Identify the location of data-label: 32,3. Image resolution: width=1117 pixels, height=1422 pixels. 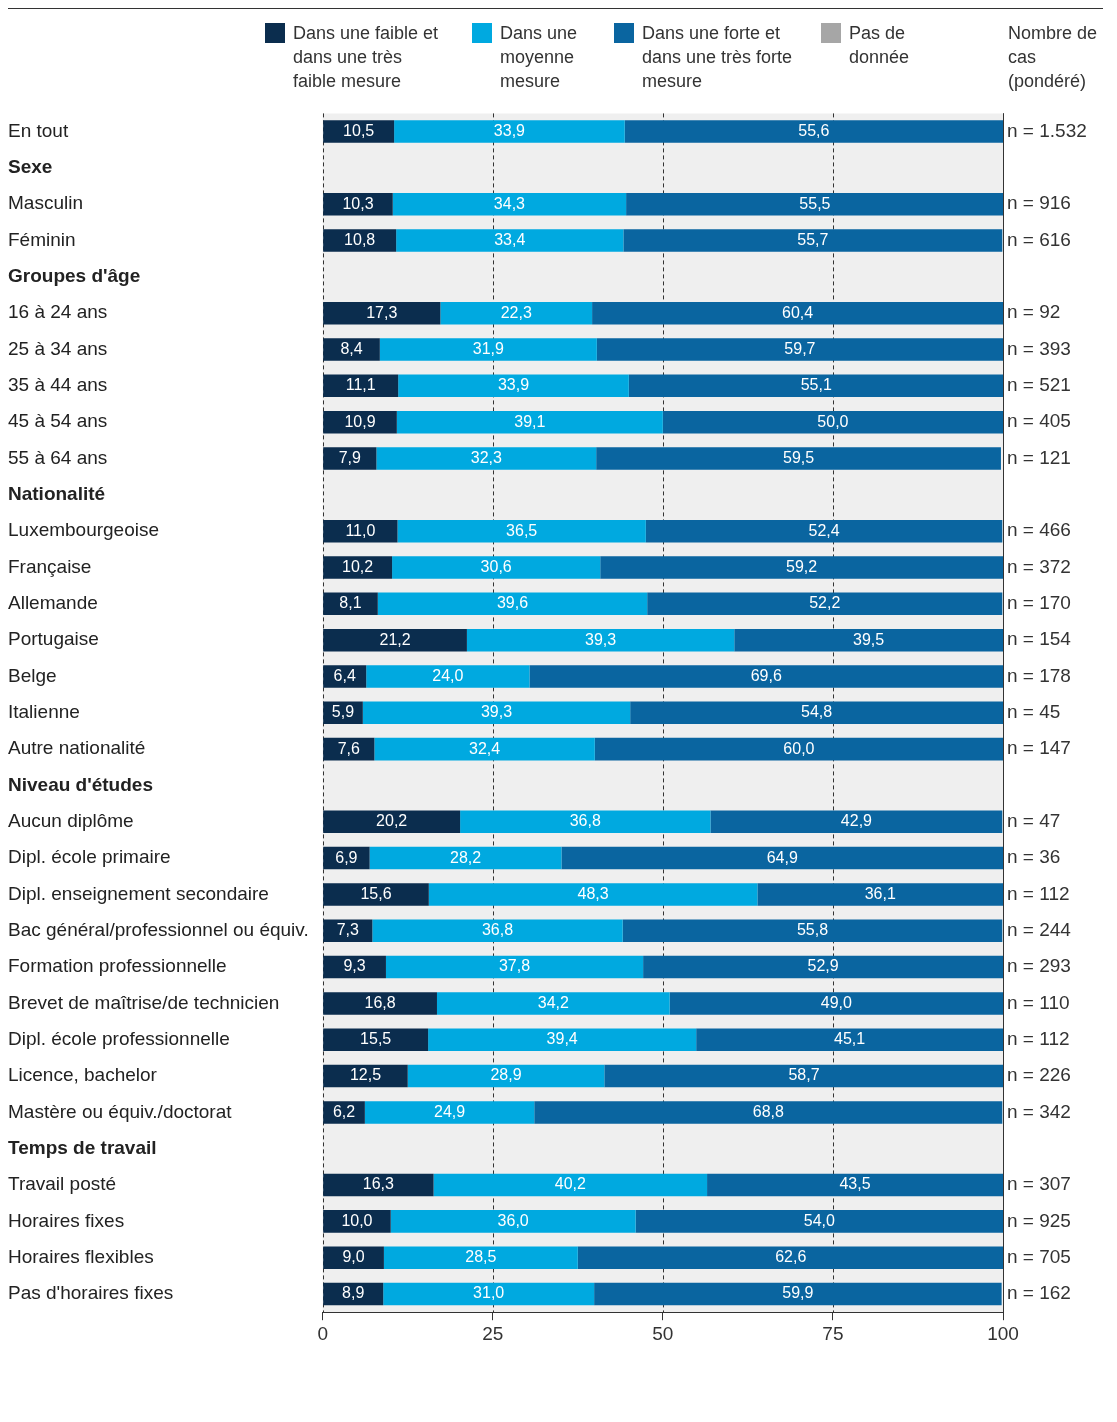
(486, 457).